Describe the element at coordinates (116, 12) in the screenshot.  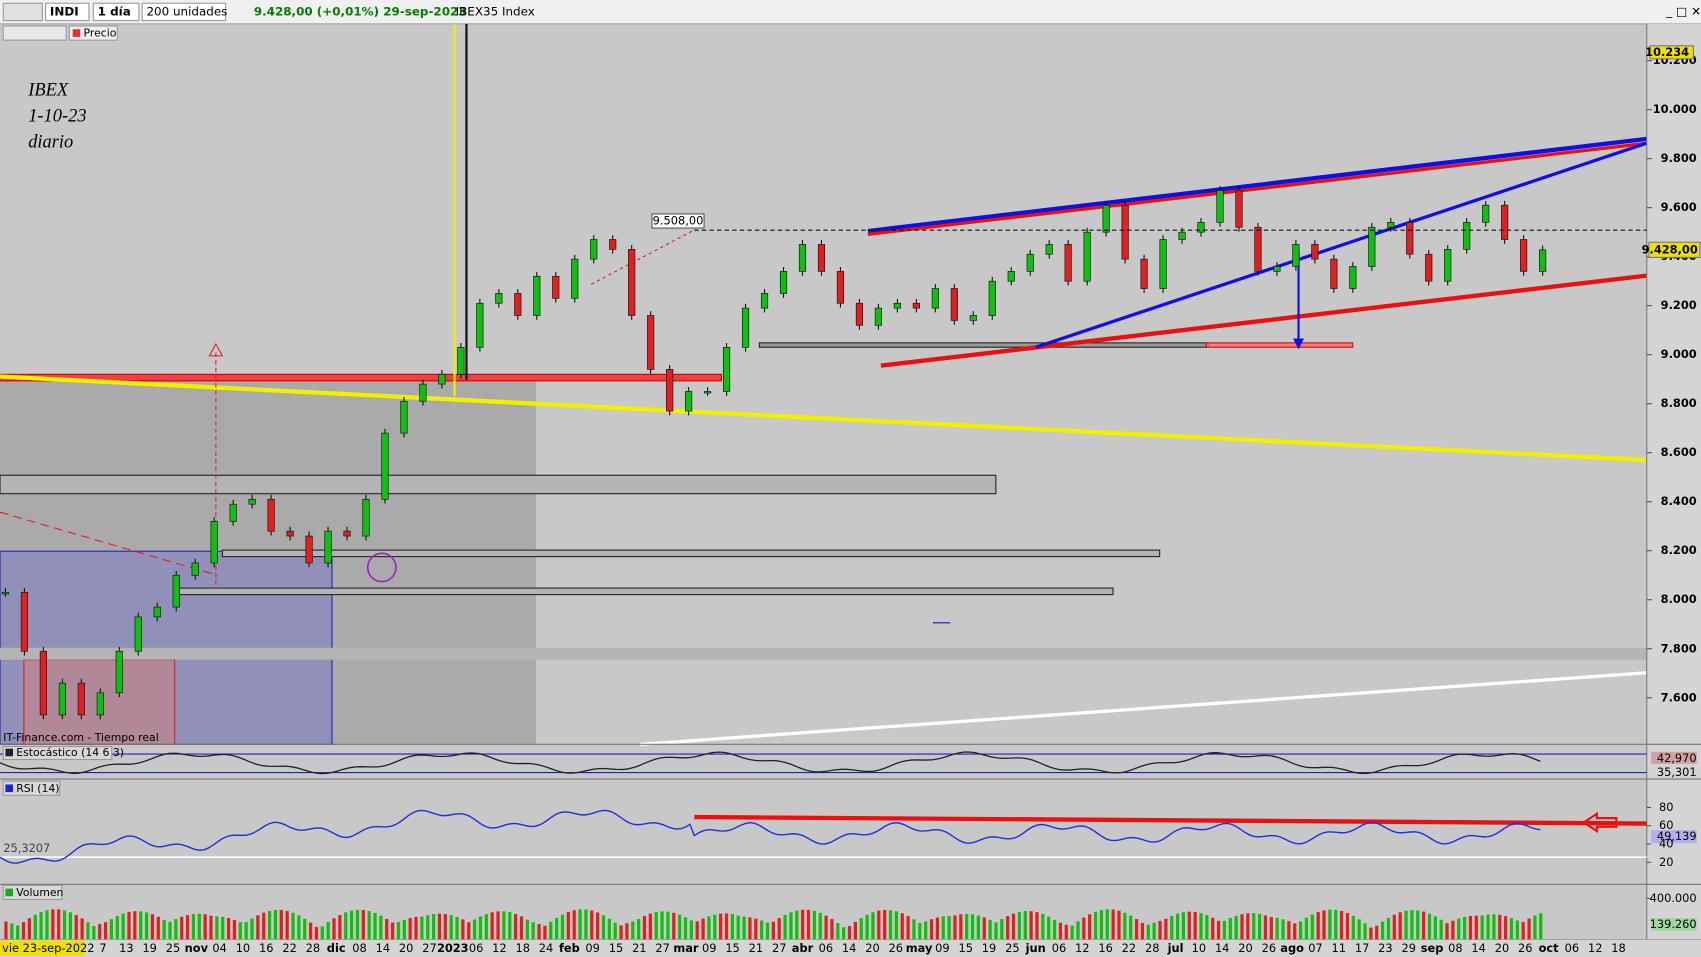
I see `interval-select` at that location.